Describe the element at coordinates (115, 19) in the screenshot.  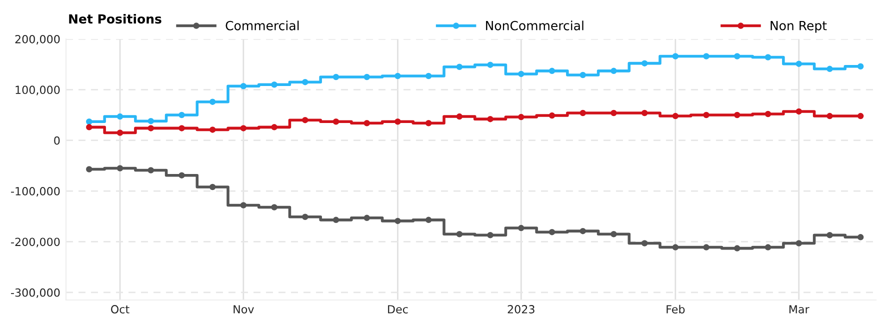
I see `legend-title: Net Positions` at that location.